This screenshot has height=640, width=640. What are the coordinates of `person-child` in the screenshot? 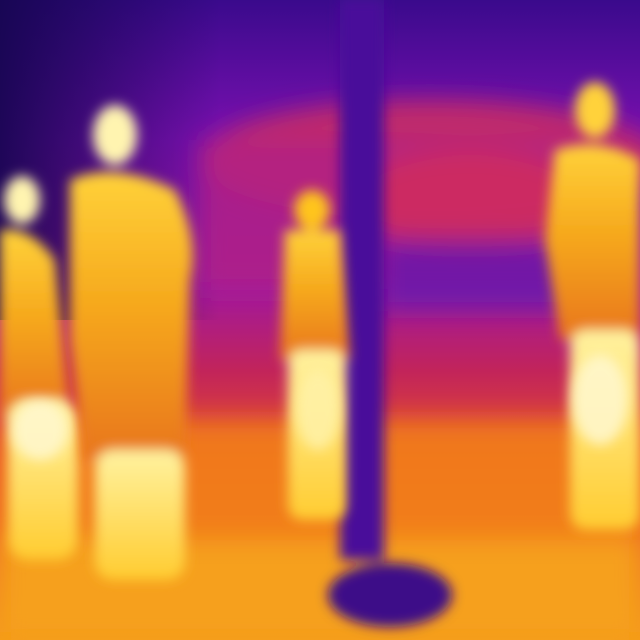 It's located at (315, 355).